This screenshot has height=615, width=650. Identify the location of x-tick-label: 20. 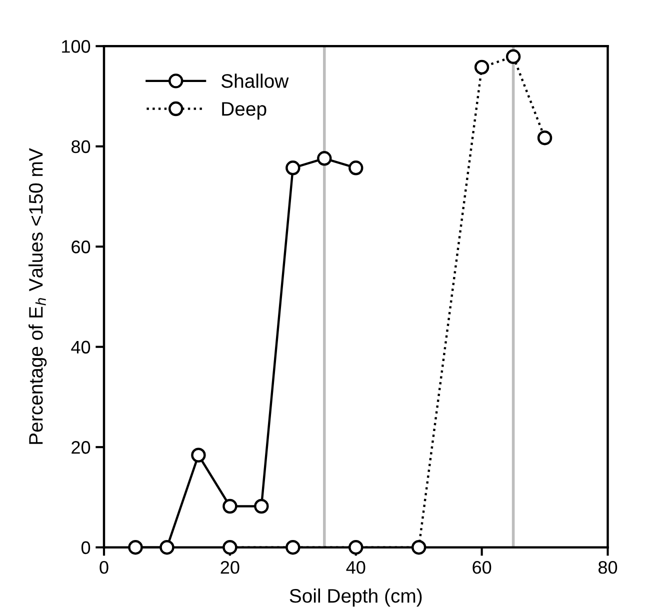
(230, 567).